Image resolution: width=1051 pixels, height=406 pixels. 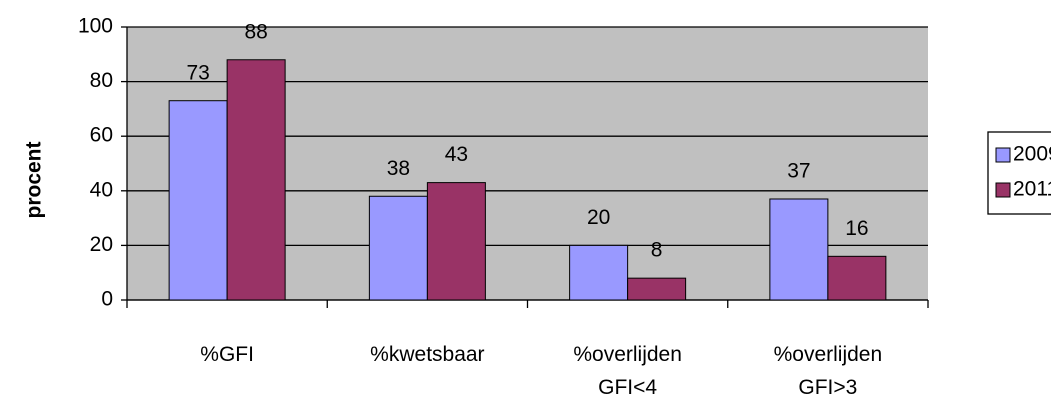 I want to click on x-tick-label: %GFI, so click(x=227, y=354).